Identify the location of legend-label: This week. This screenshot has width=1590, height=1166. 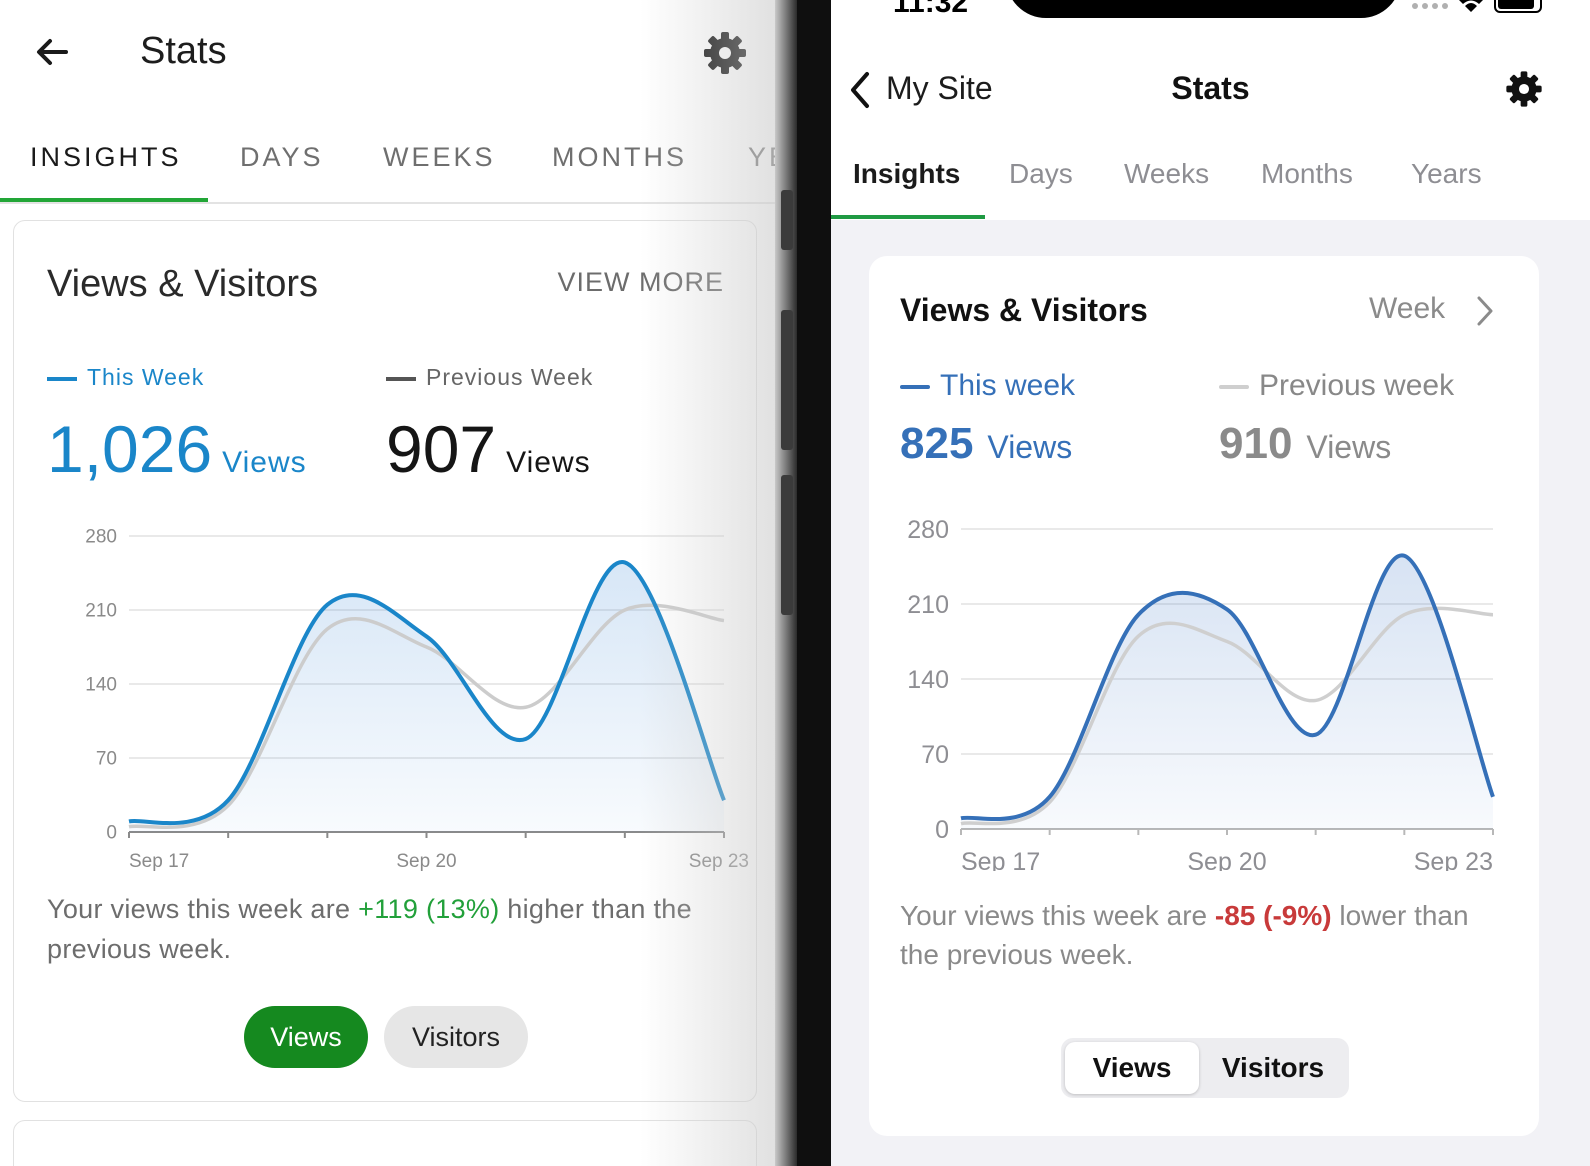
(1008, 385).